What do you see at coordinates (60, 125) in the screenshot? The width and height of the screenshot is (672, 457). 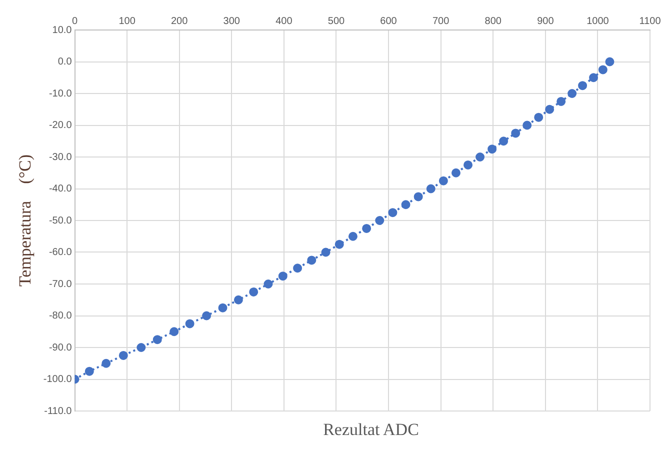 I see `y-tick-label: -20.0` at bounding box center [60, 125].